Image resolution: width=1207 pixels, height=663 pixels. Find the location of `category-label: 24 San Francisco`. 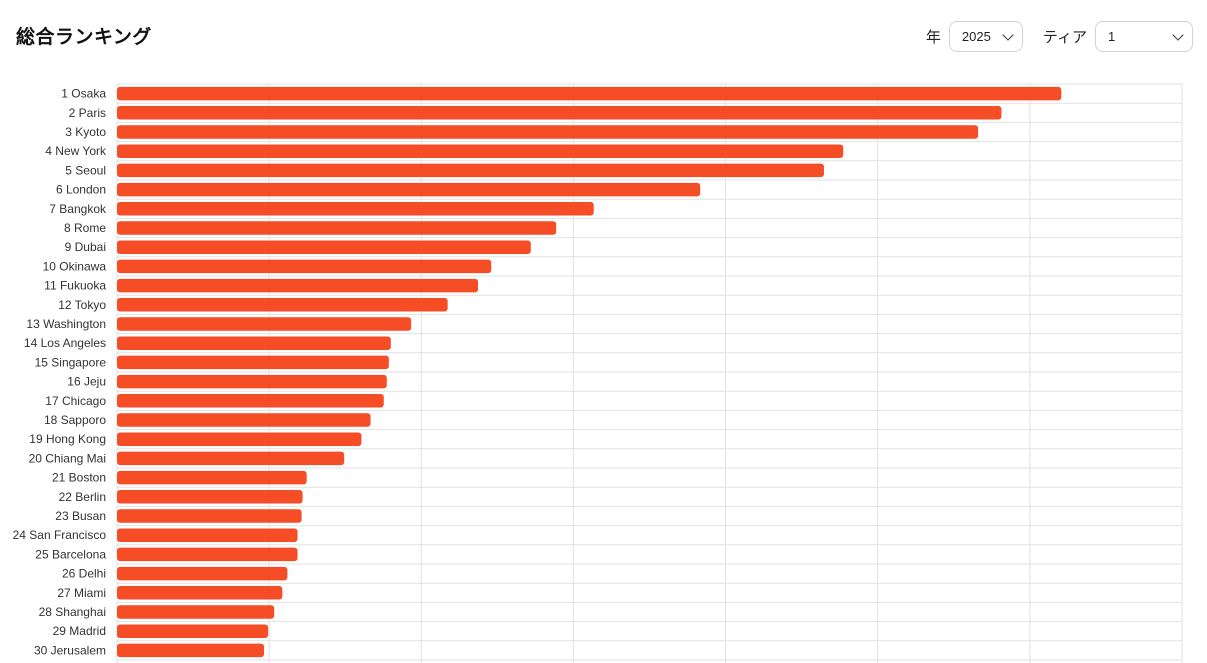

category-label: 24 San Francisco is located at coordinates (60, 535).